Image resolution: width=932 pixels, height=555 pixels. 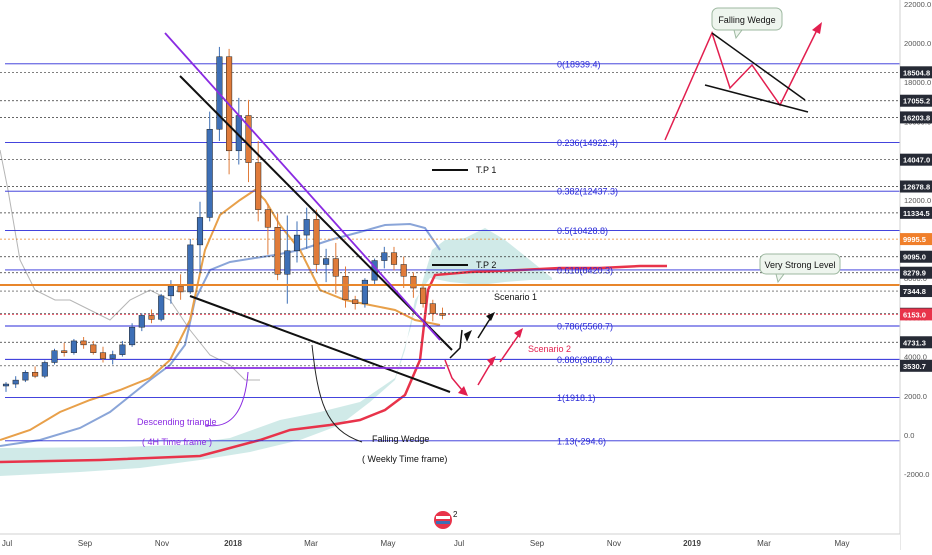 I want to click on wedge-illustration-upper, so click(x=758, y=66).